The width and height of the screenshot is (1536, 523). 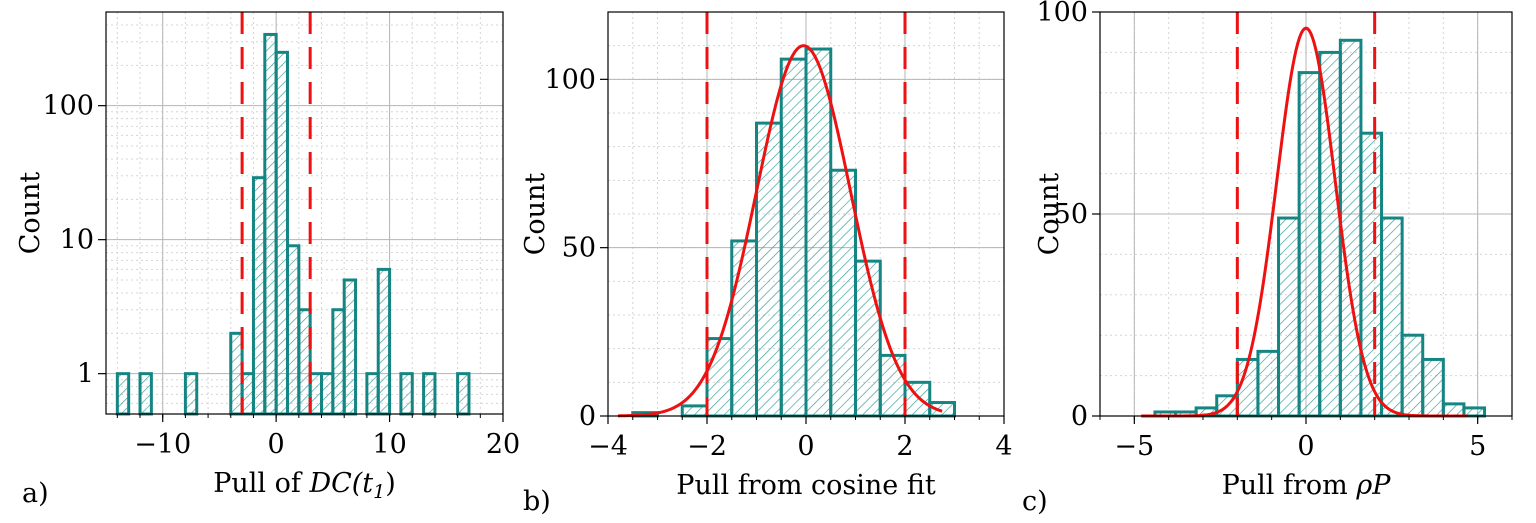 I want to click on panel-label: c), so click(x=1035, y=501).